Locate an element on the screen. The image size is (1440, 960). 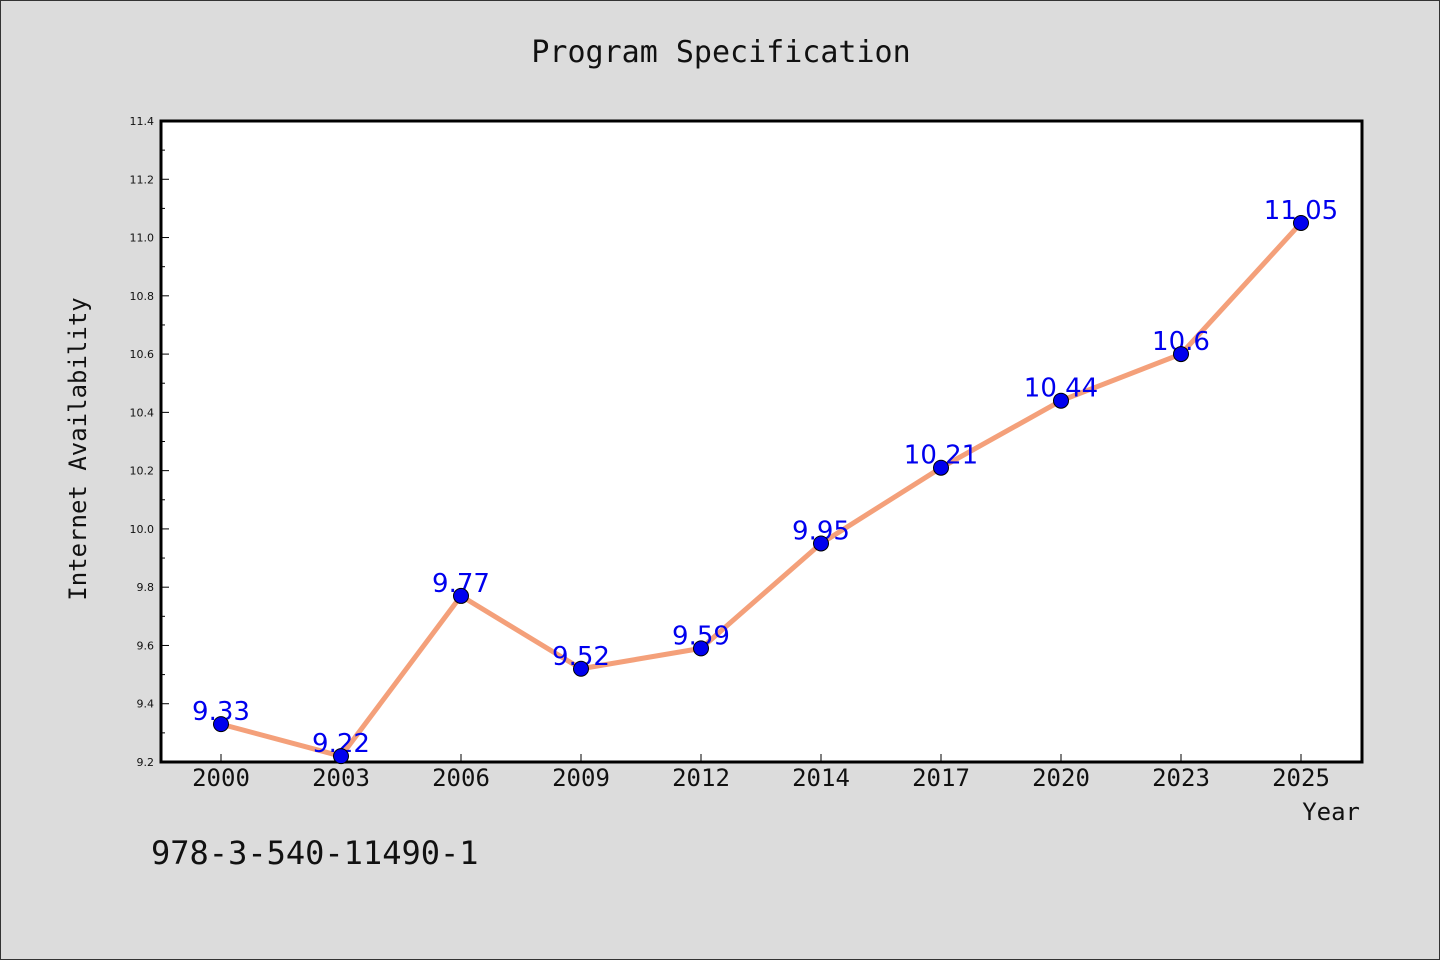
y-tick-label: 9.8 is located at coordinates (146, 587).